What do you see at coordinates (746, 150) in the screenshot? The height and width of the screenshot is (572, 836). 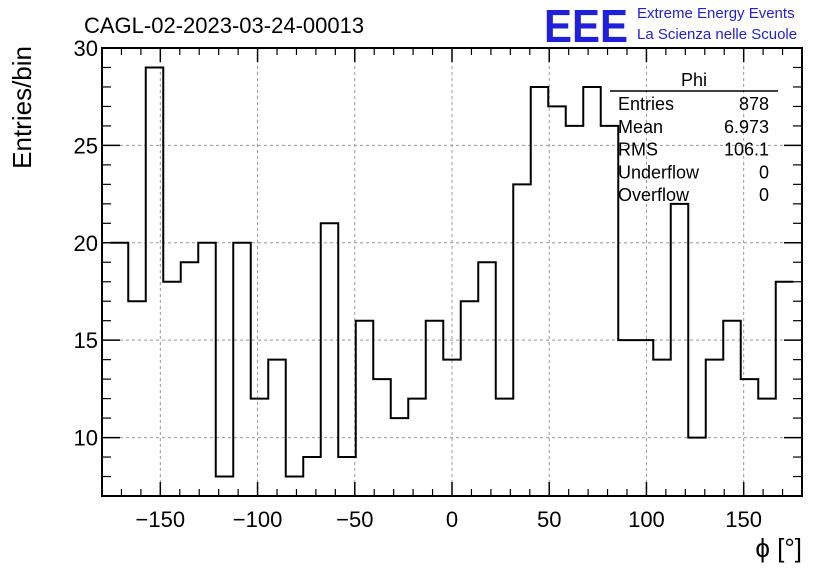 I see `stats-value: 106.1` at bounding box center [746, 150].